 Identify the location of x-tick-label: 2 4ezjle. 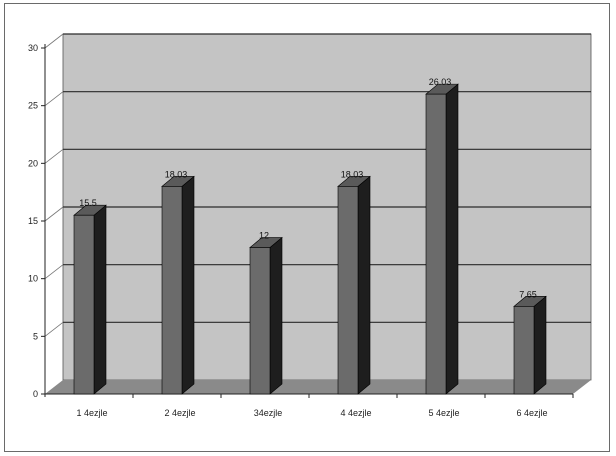
(179, 413).